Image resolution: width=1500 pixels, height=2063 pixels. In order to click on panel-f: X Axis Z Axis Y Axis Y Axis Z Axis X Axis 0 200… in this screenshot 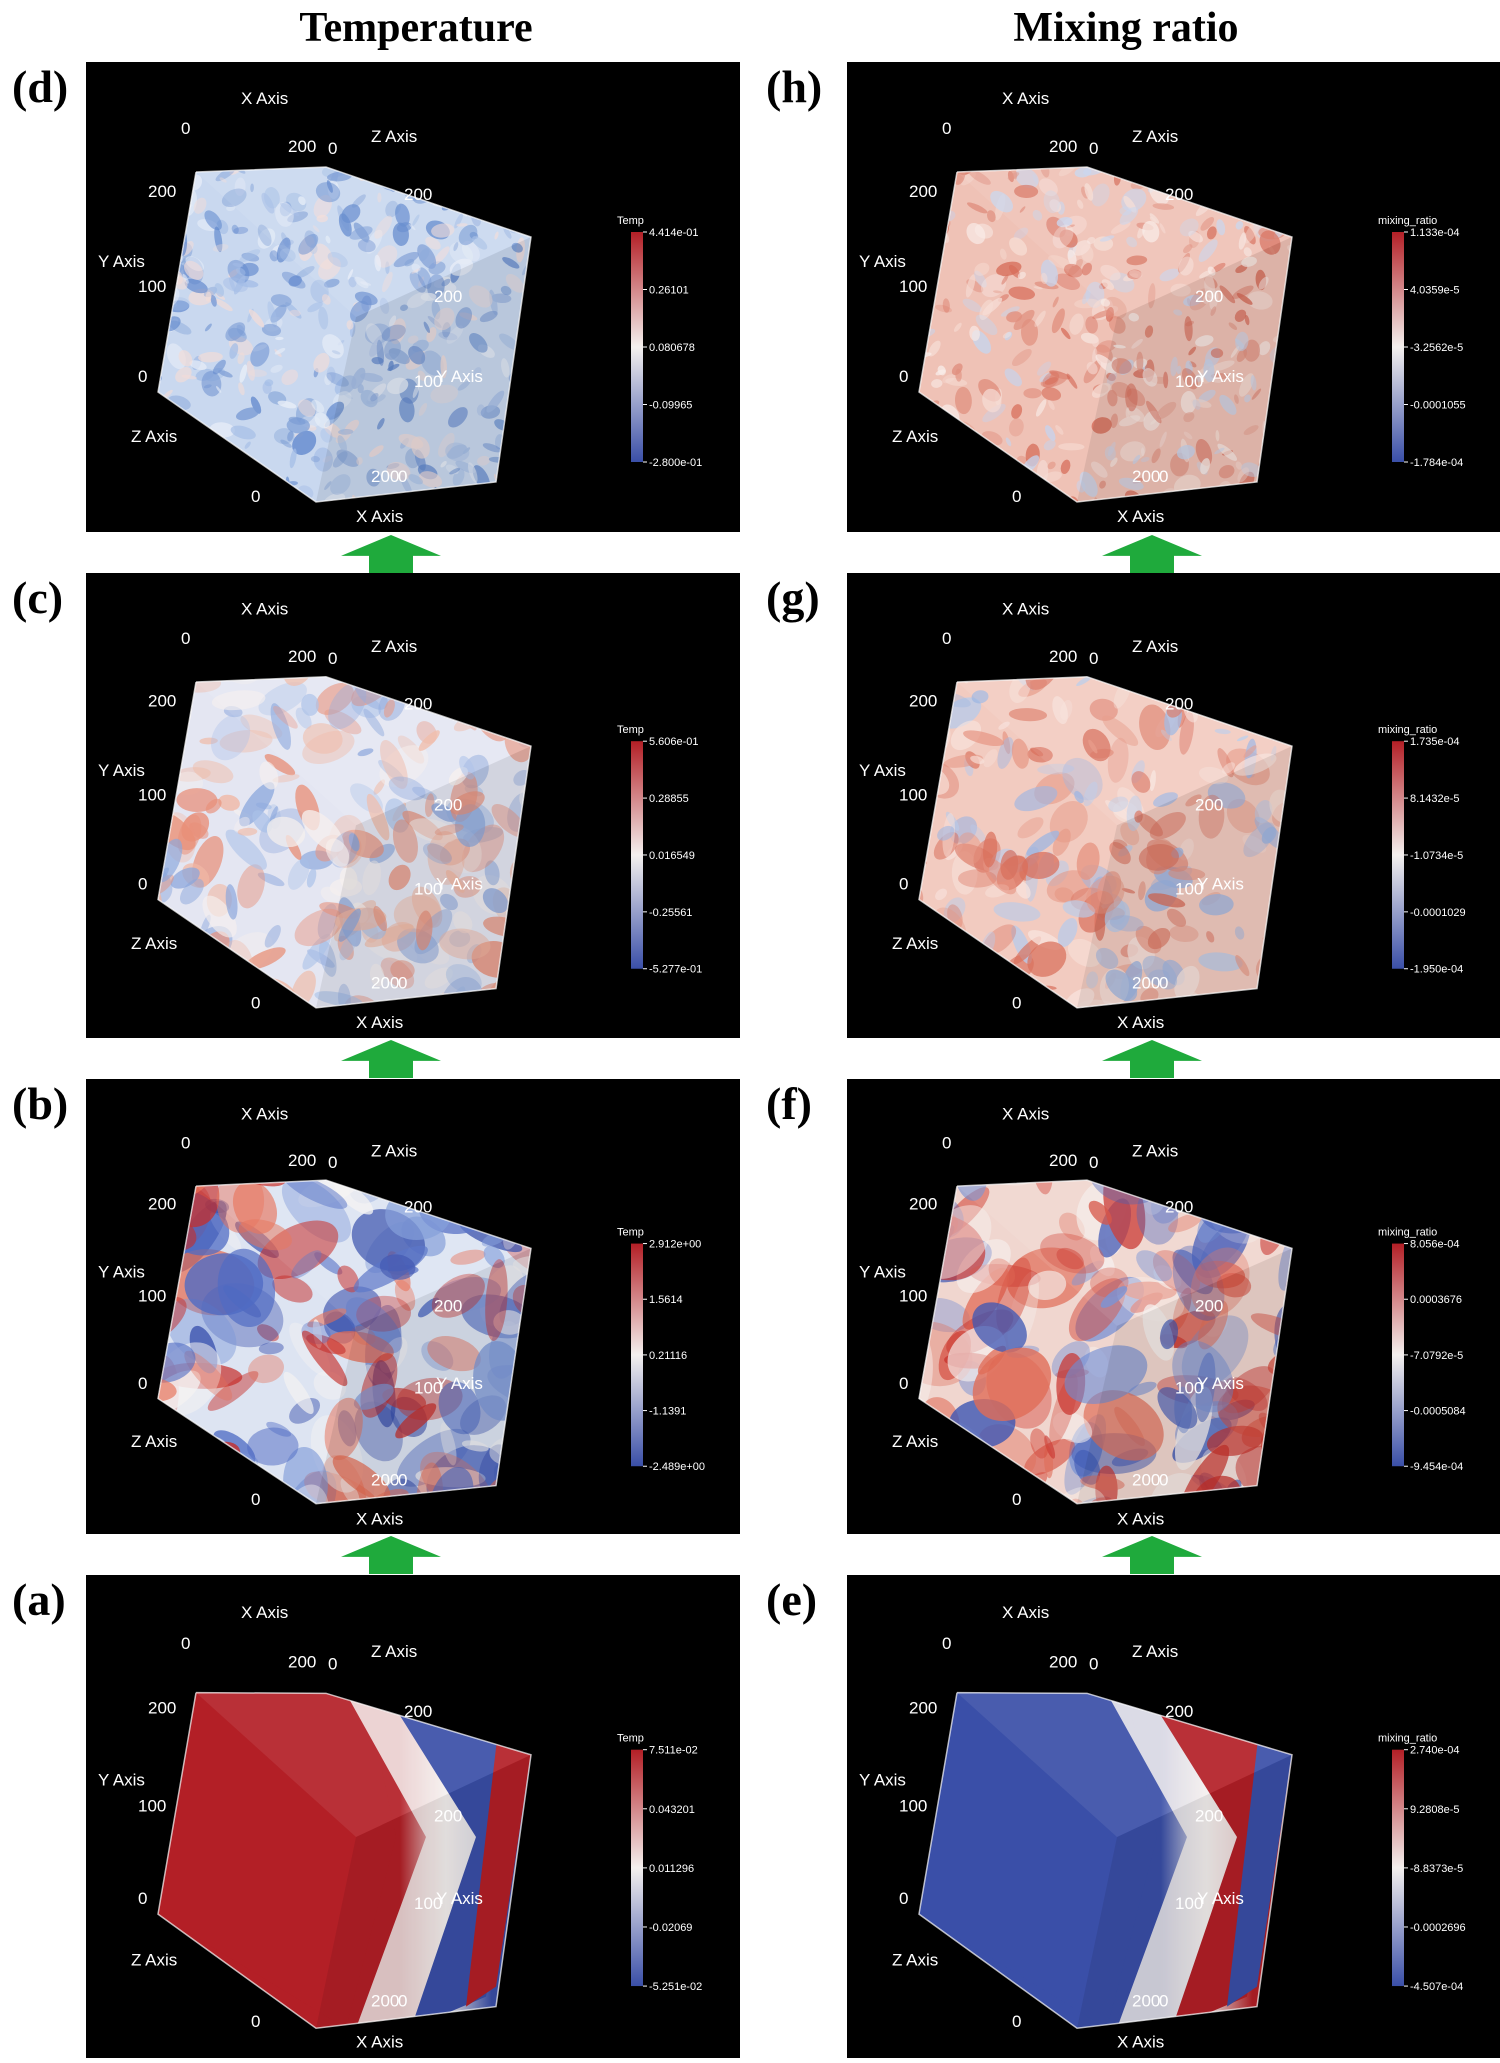, I will do `click(1173, 1306)`.